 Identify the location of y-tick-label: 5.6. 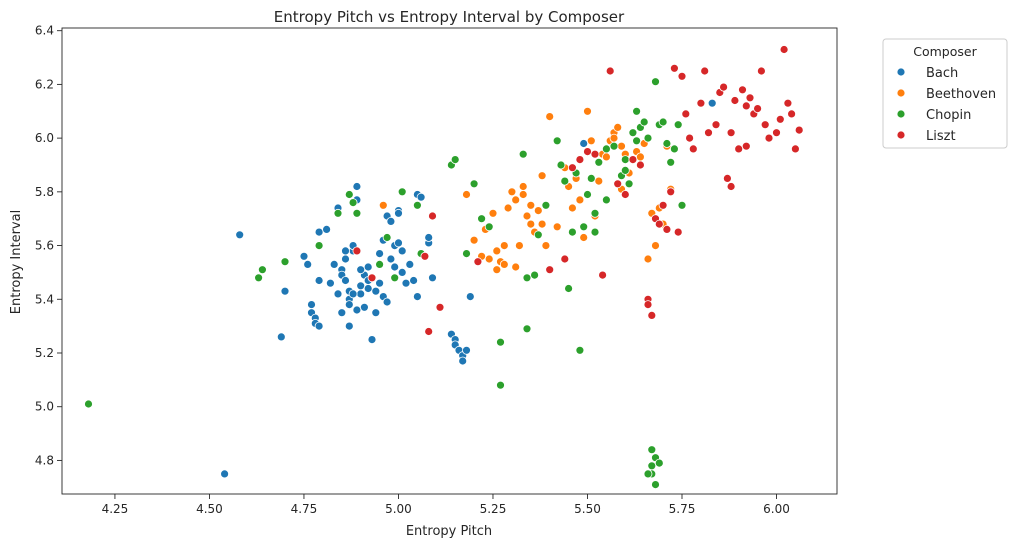
(44, 246).